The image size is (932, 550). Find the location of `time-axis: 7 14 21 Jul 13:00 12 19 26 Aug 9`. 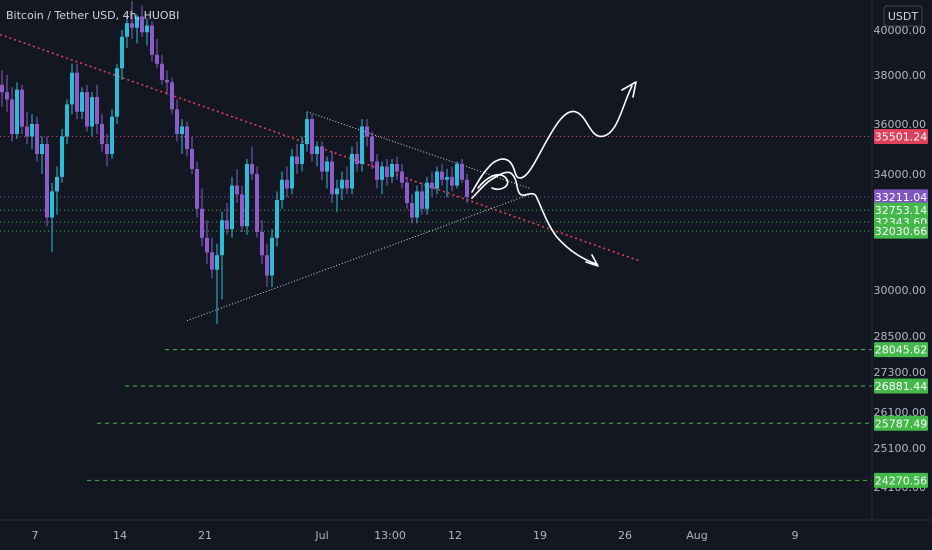

time-axis: 7 14 21 Jul 13:00 12 19 26 Aug 9 is located at coordinates (415, 535).